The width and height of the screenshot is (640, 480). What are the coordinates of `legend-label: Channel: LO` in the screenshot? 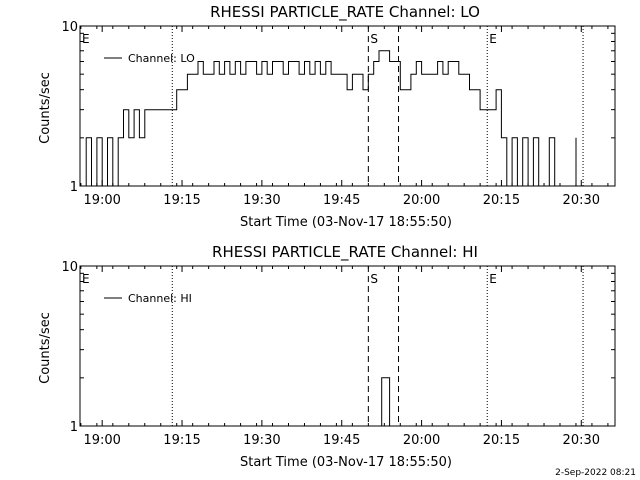 It's located at (161, 58).